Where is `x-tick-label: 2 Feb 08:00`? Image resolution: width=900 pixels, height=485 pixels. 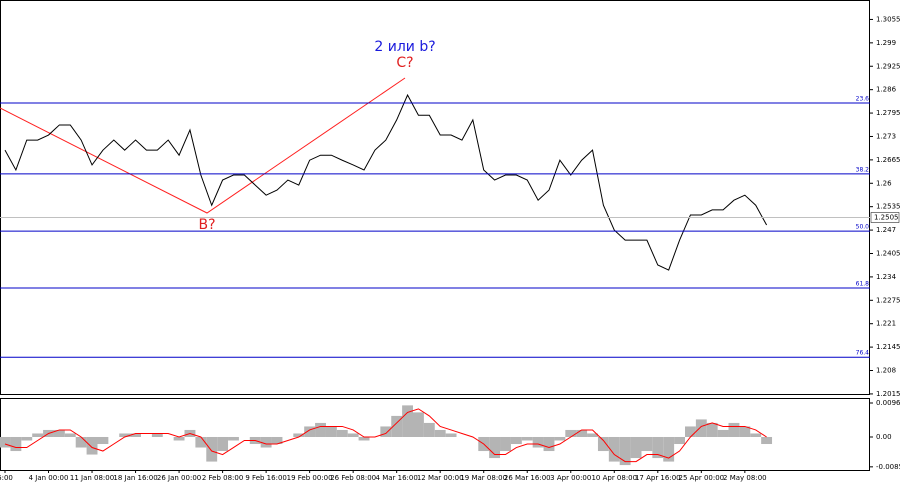 x-tick-label: 2 Feb 08:00 is located at coordinates (222, 478).